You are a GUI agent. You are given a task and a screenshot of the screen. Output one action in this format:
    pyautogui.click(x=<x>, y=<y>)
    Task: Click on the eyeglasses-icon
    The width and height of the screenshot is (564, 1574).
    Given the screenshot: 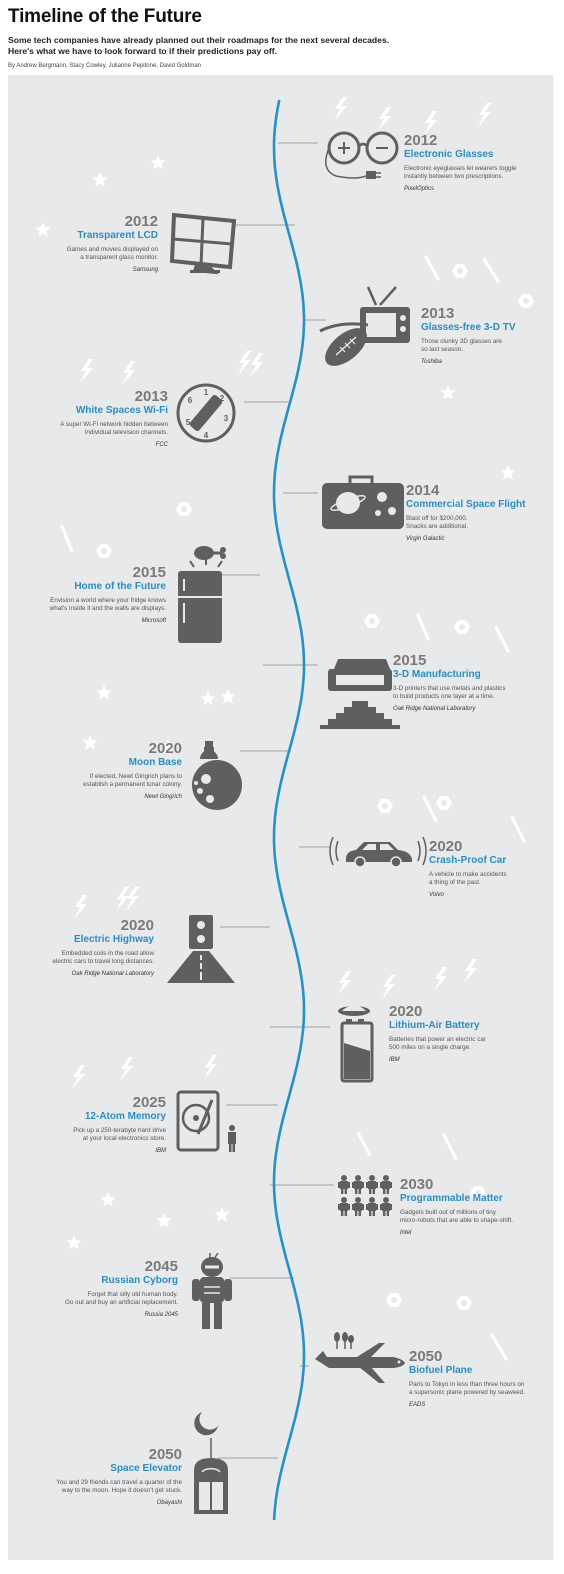 What is the action you would take?
    pyautogui.click(x=362, y=155)
    